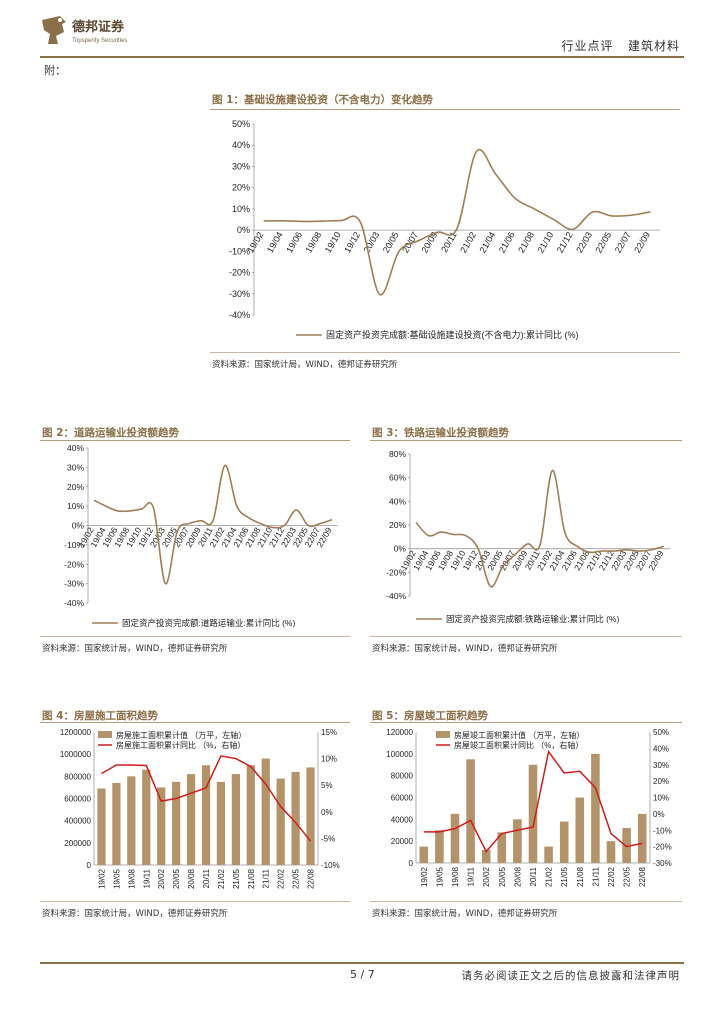 The width and height of the screenshot is (724, 1024). What do you see at coordinates (400, 549) in the screenshot?
I see `fig3-g-ytick-label: 0%` at bounding box center [400, 549].